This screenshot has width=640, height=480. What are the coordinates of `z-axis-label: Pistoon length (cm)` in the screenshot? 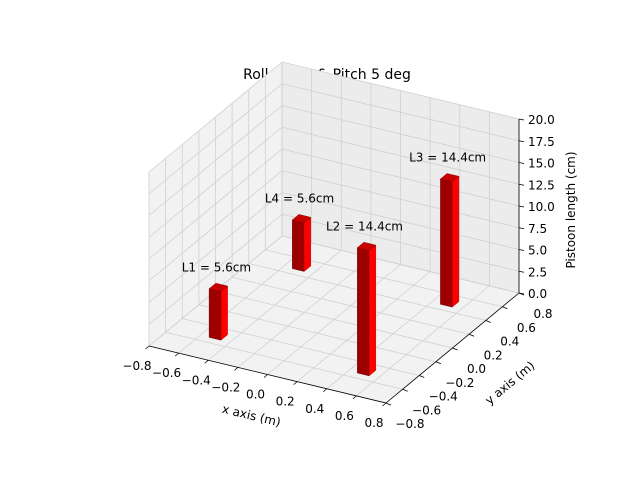 It's located at (571, 209).